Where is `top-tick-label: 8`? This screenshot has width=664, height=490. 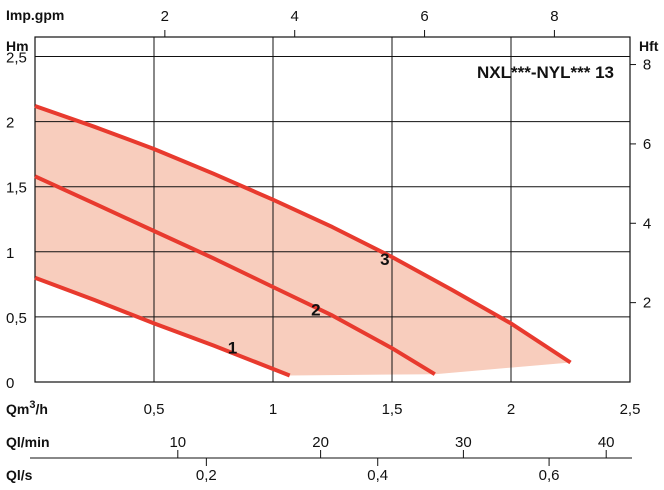 top-tick-label: 8 is located at coordinates (554, 16).